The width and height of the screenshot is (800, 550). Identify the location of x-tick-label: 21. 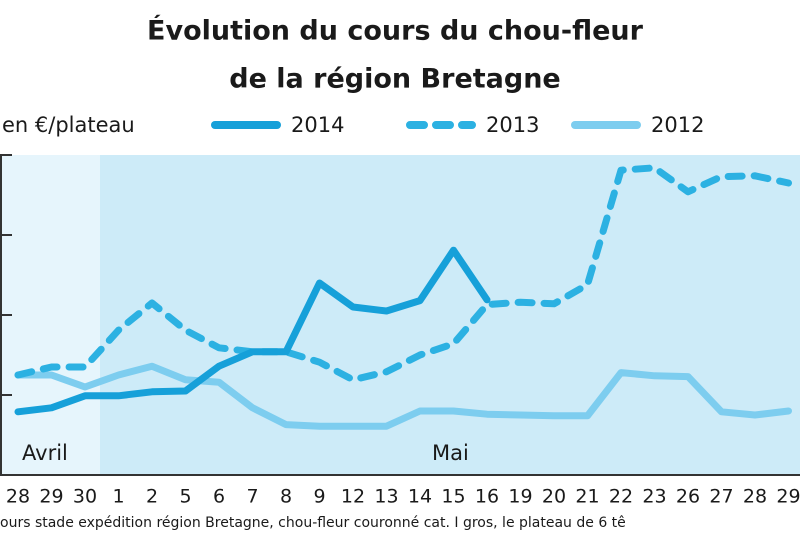
(587, 497).